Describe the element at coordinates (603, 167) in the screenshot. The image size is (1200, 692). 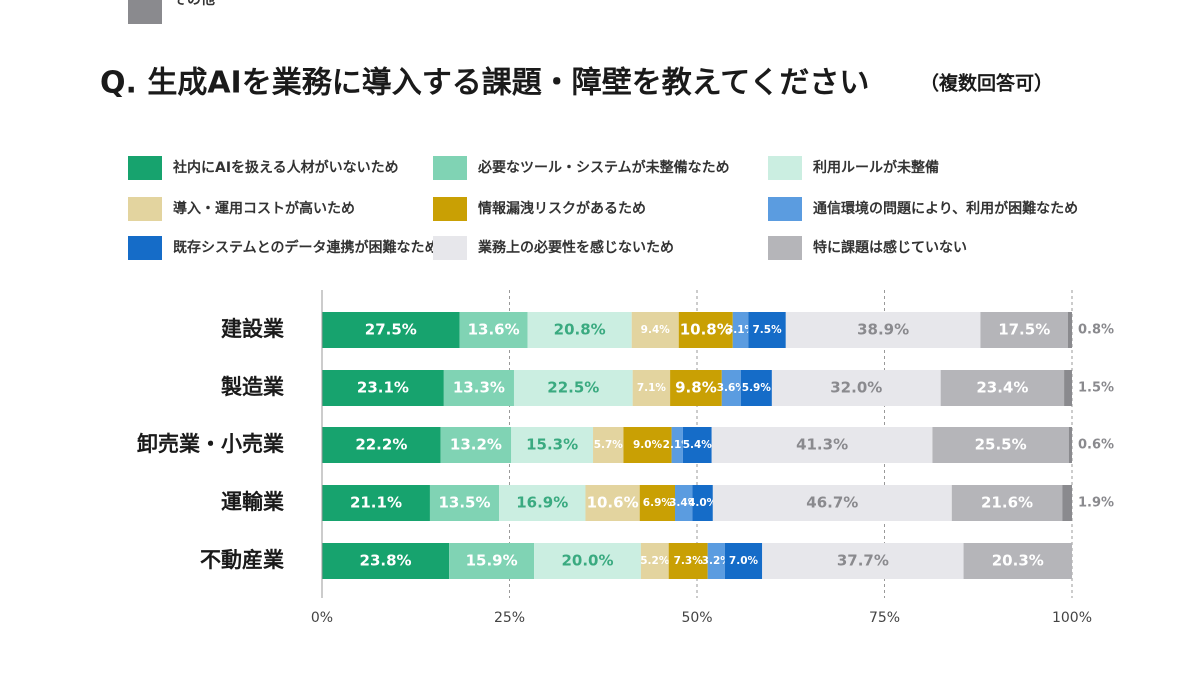
I see `legend-label: 必要なツール・システムが未整備なため` at that location.